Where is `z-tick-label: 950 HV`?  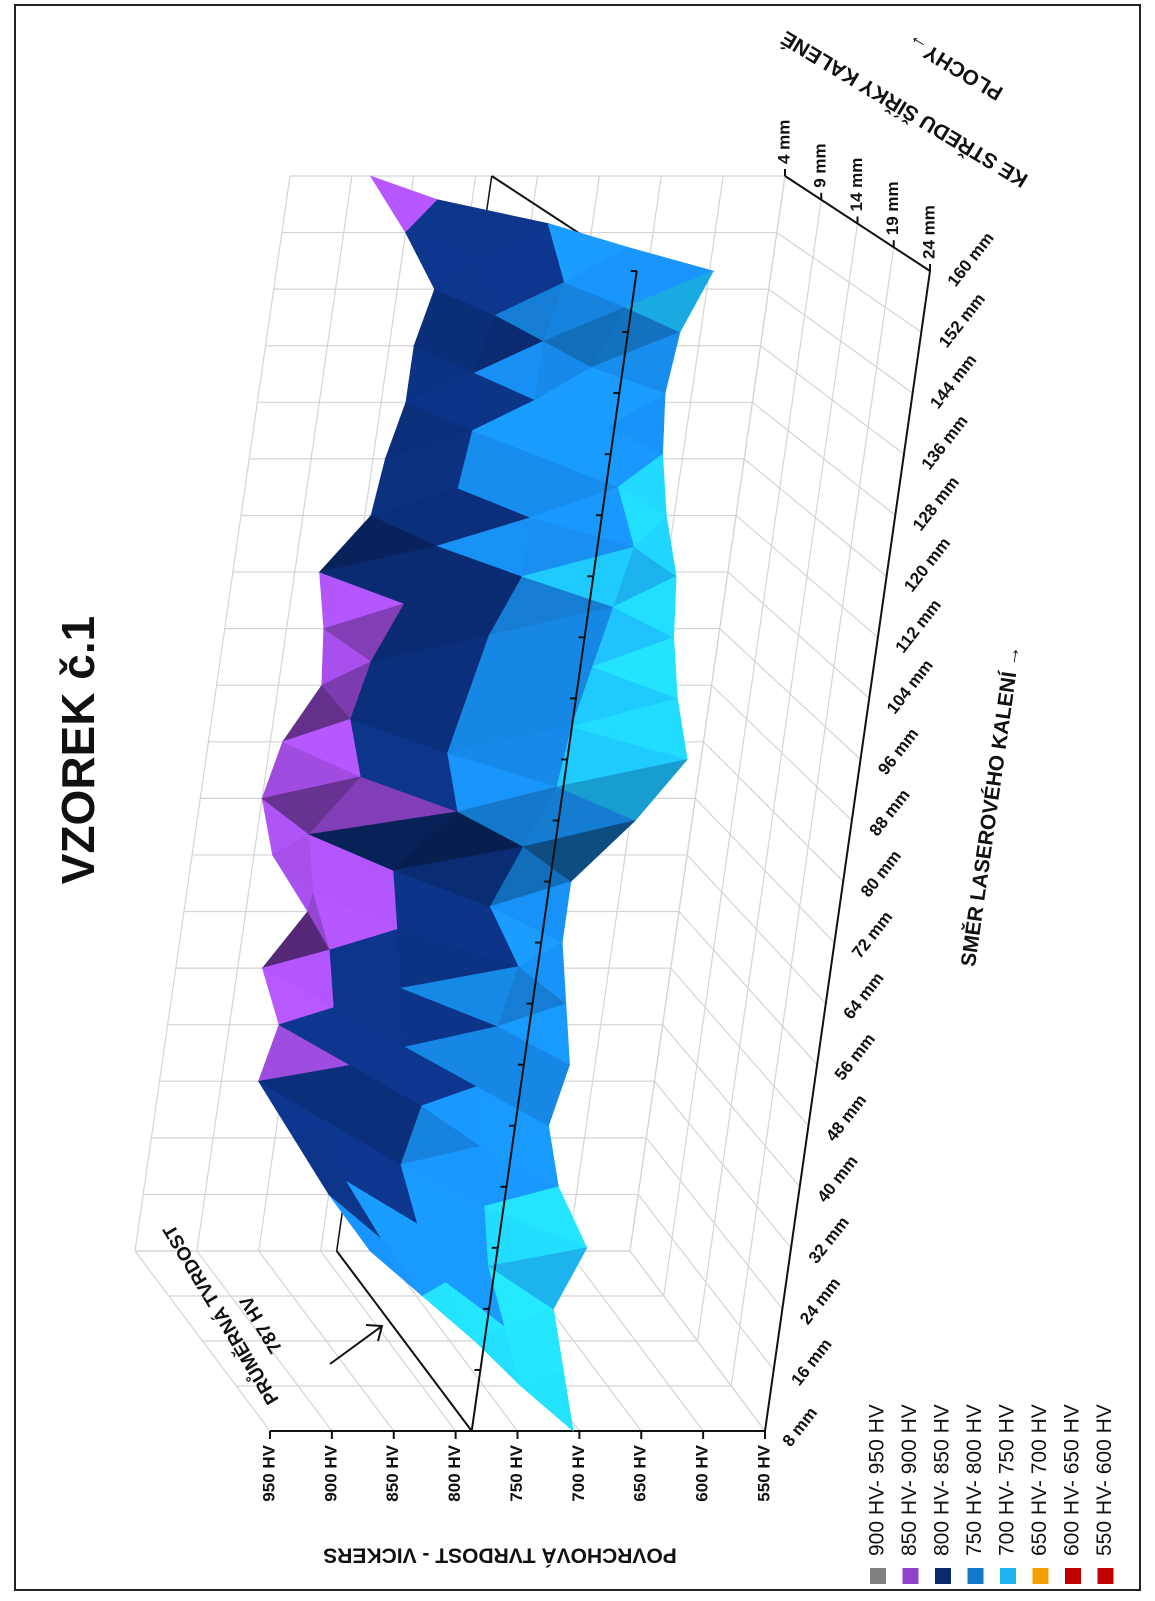
z-tick-label: 950 HV is located at coordinates (268, 1472).